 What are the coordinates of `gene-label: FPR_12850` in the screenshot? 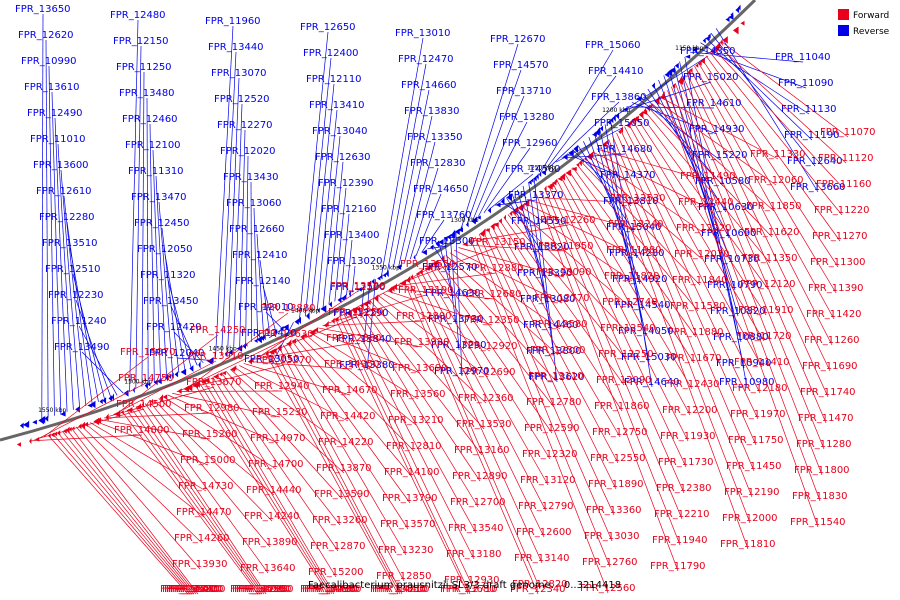 It's located at (404, 576).